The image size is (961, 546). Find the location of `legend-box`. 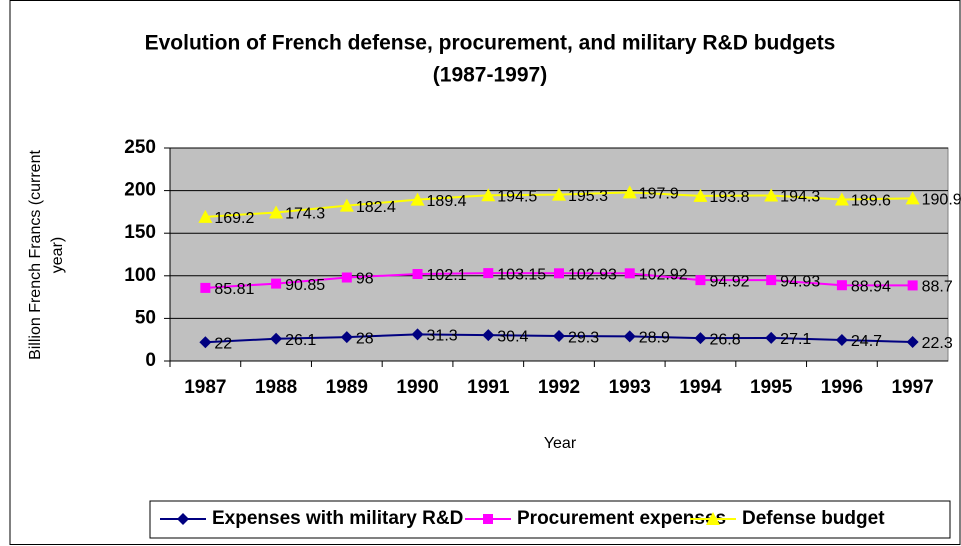

legend-box is located at coordinates (550, 519).